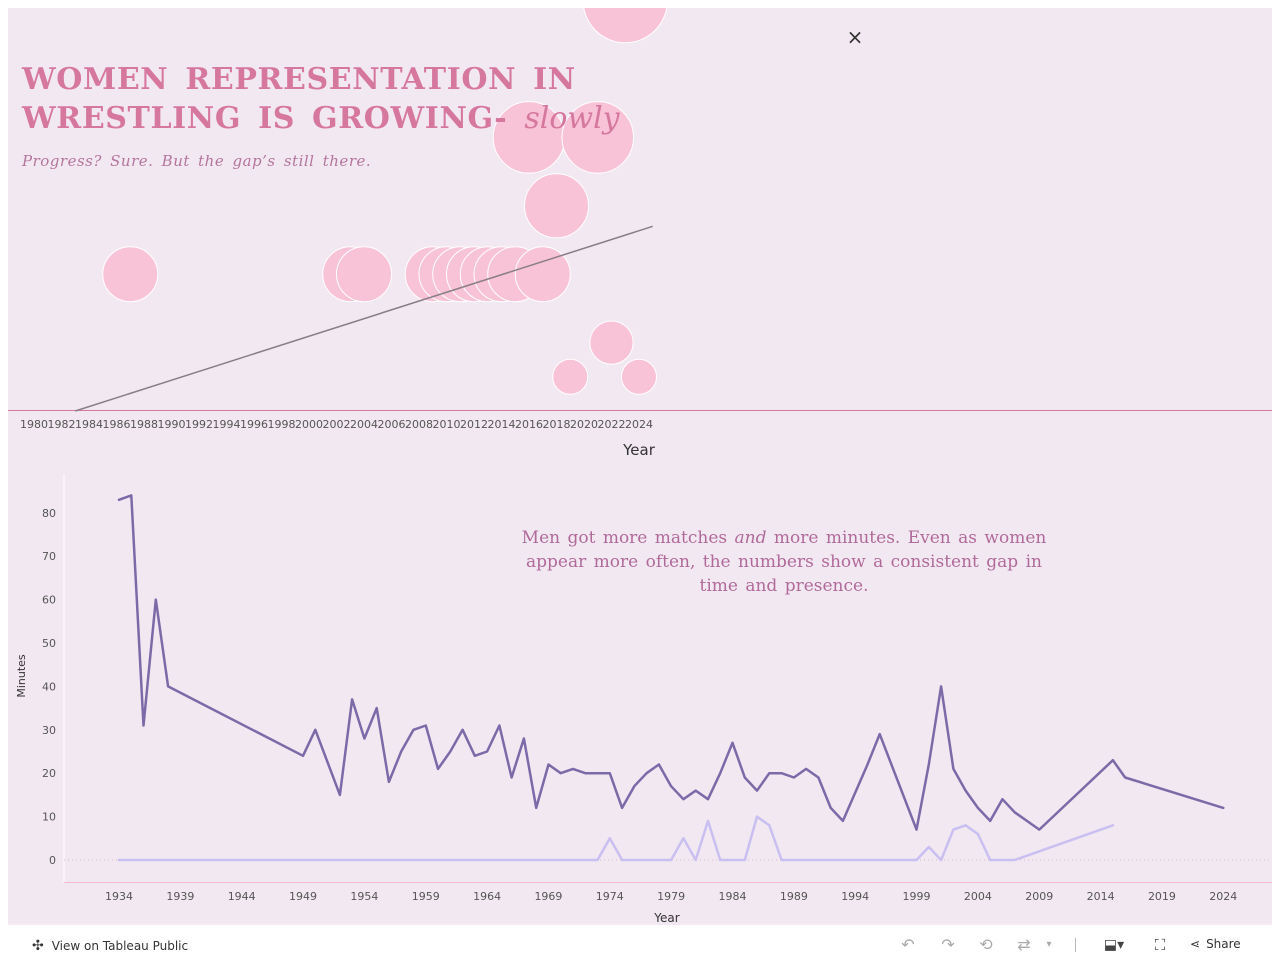 The height and width of the screenshot is (960, 1280). Describe the element at coordinates (180, 896) in the screenshot. I see `x-tick-label: 1939` at that location.